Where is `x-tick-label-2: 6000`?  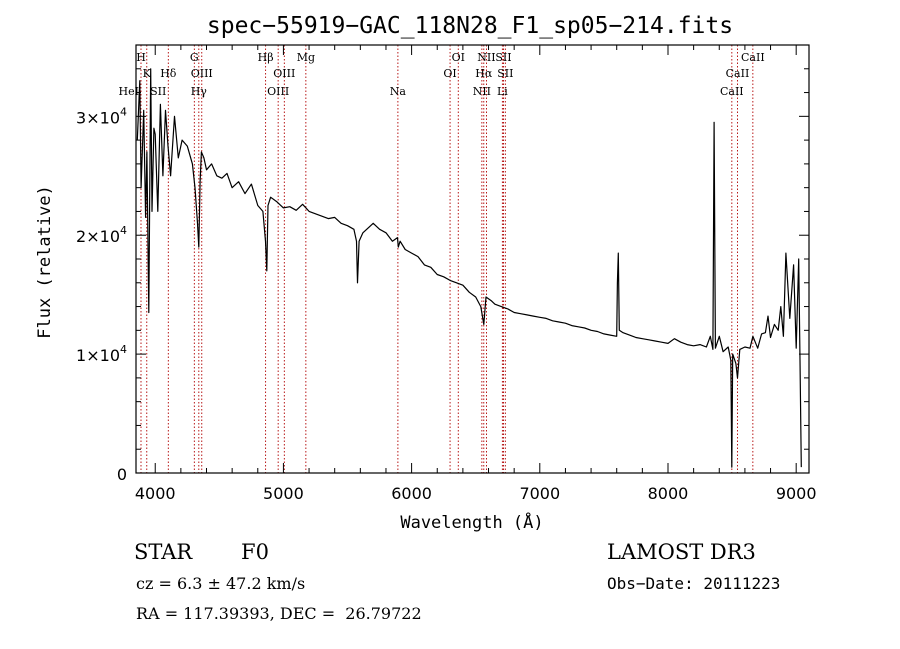 x-tick-label-2: 6000 is located at coordinates (411, 493).